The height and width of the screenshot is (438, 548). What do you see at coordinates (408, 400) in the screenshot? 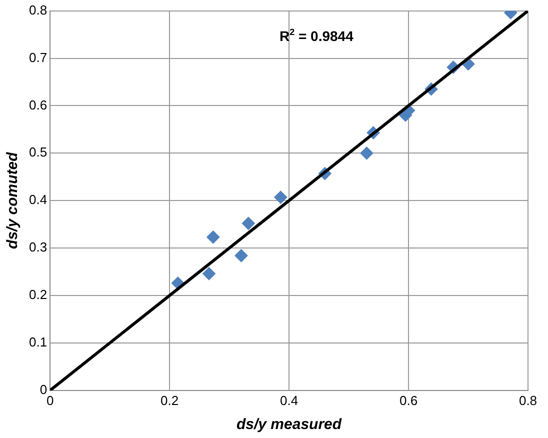
I see `x-tick-label: 0.6` at bounding box center [408, 400].